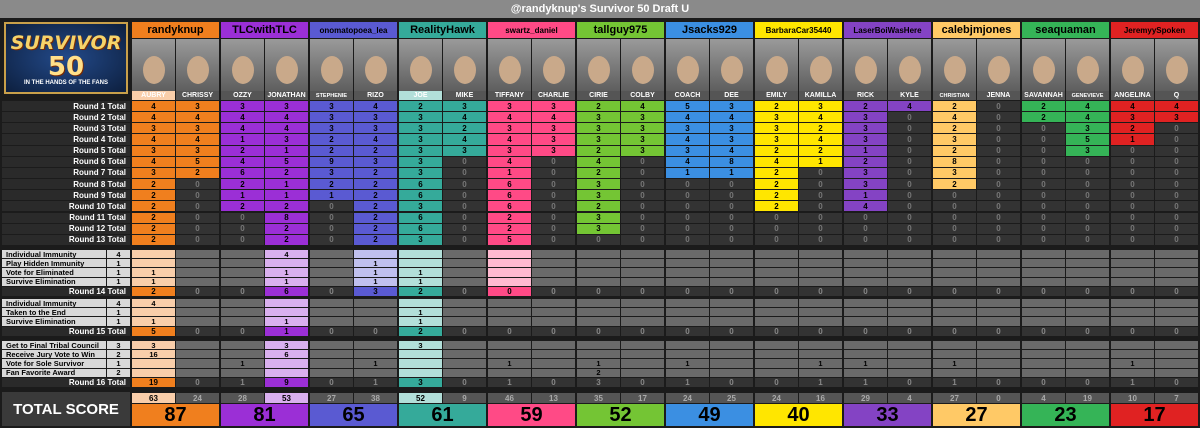 The image size is (1200, 428). What do you see at coordinates (54, 363) in the screenshot?
I see `category-label: Vote for Sole Survivor` at bounding box center [54, 363].